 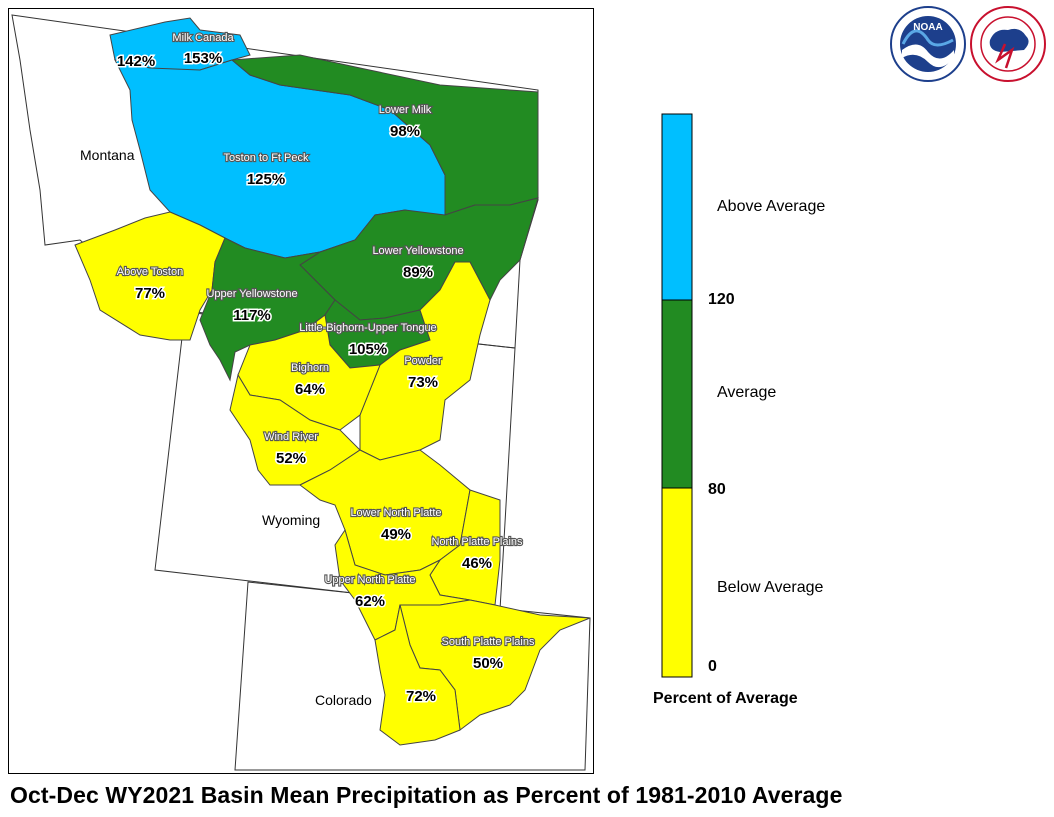 I want to click on basin-percent-north-platte-plains: 46%, so click(x=477, y=563).